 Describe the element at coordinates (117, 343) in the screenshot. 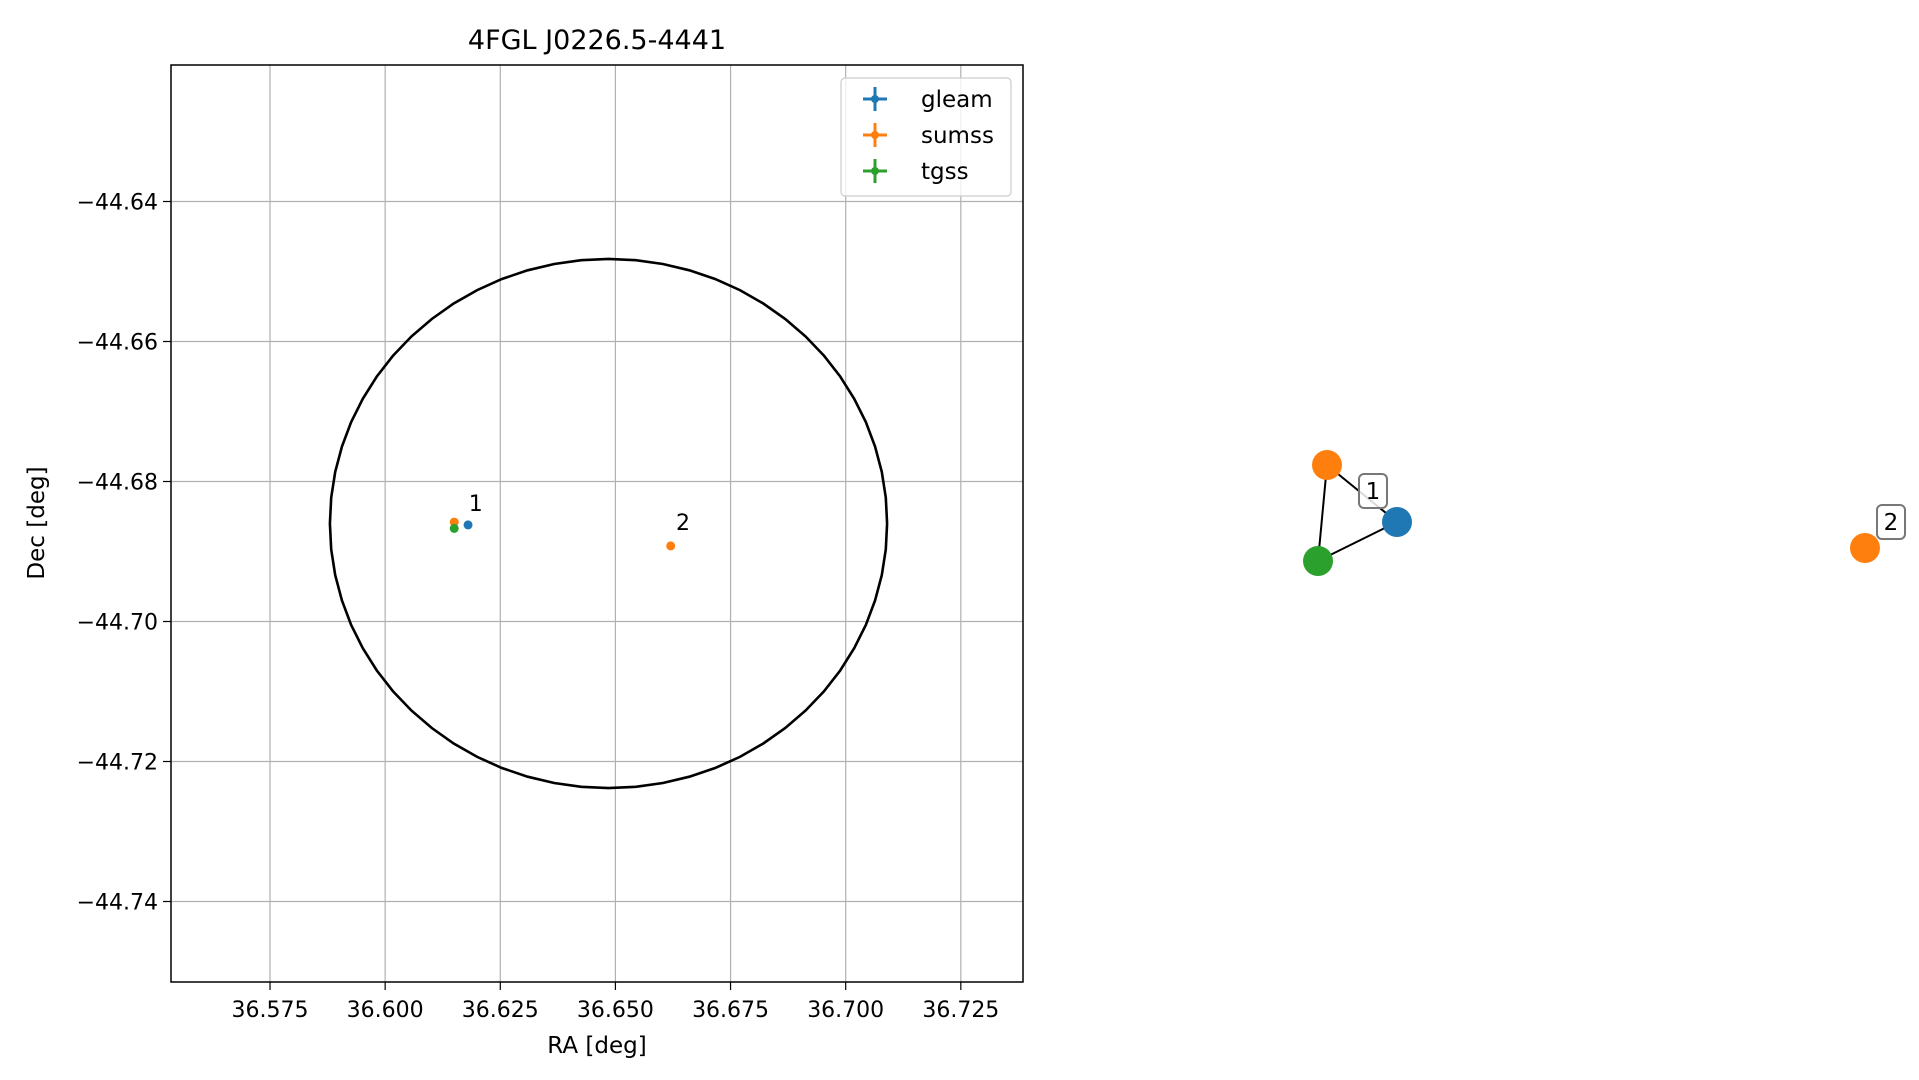

I see `y-tick-label: −44.66` at that location.